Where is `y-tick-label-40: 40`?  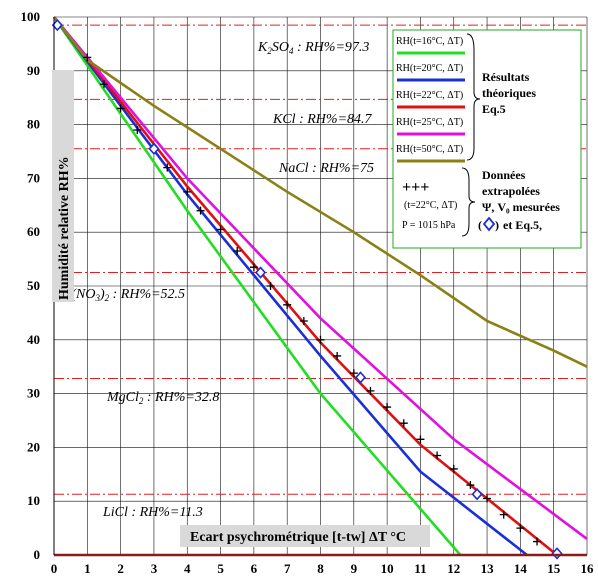
y-tick-label-40: 40 is located at coordinates (33, 339).